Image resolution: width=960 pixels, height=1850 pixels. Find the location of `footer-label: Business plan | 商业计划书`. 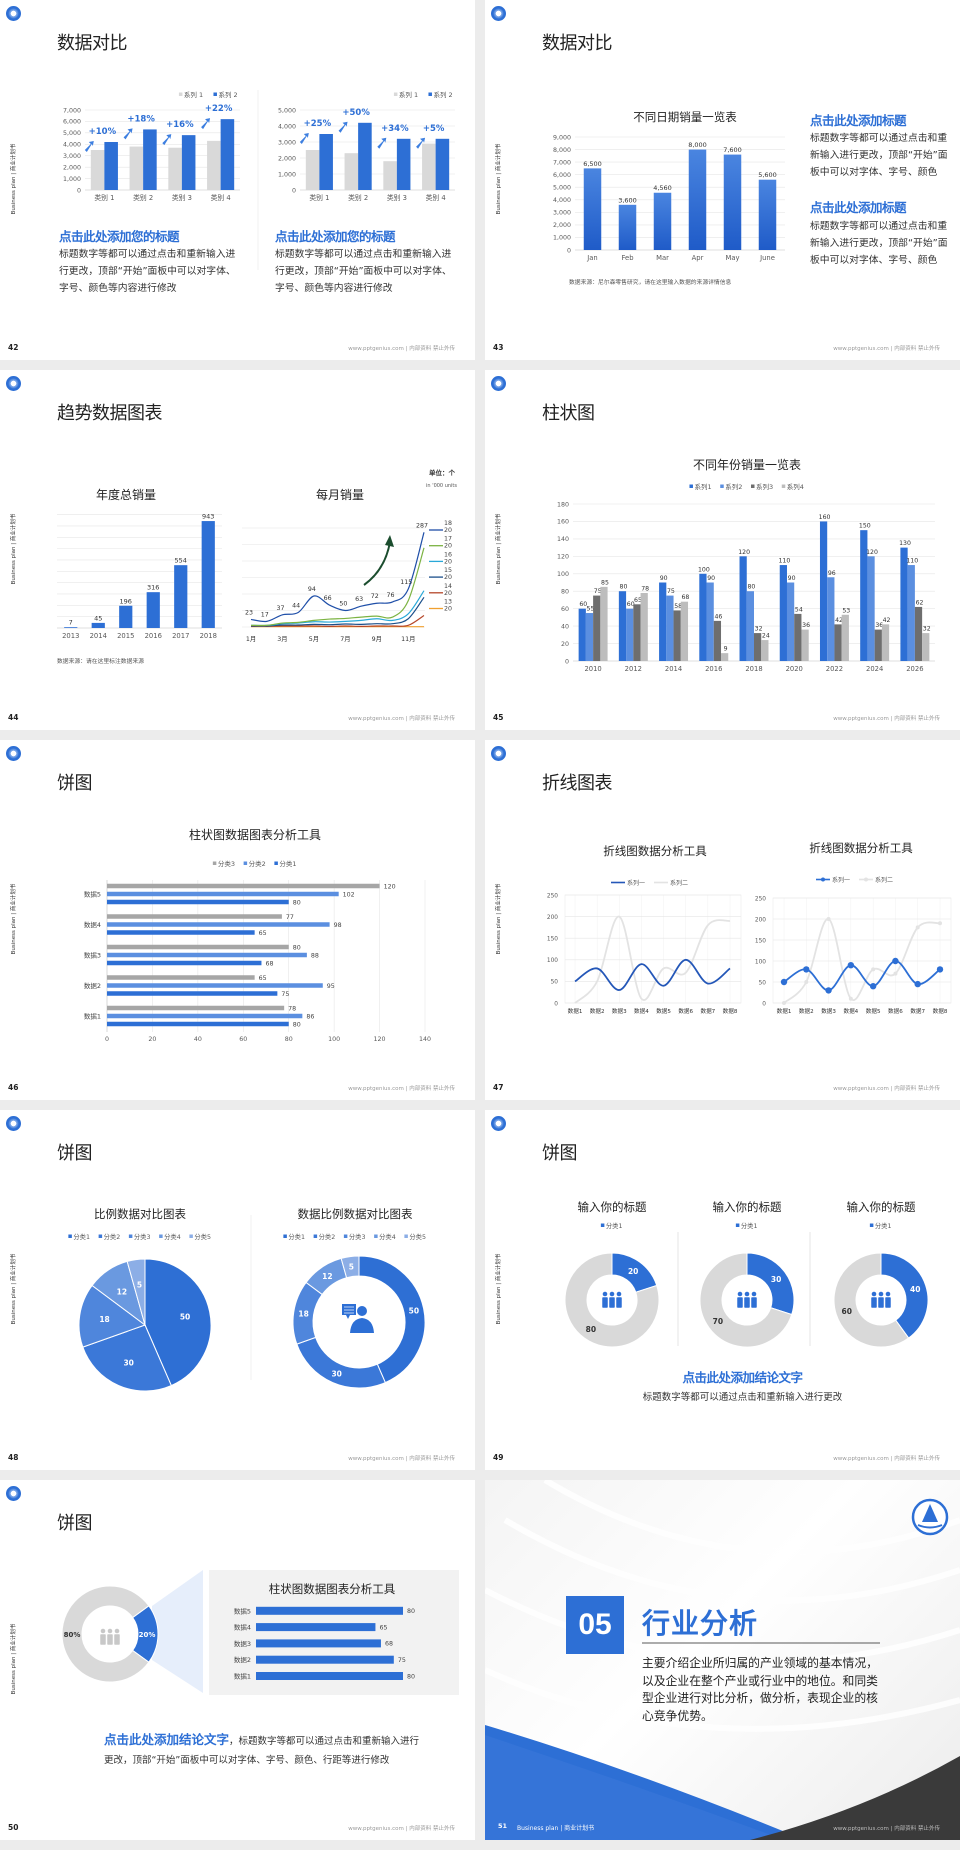

footer-label: Business plan | 商业计划书 is located at coordinates (556, 1828).